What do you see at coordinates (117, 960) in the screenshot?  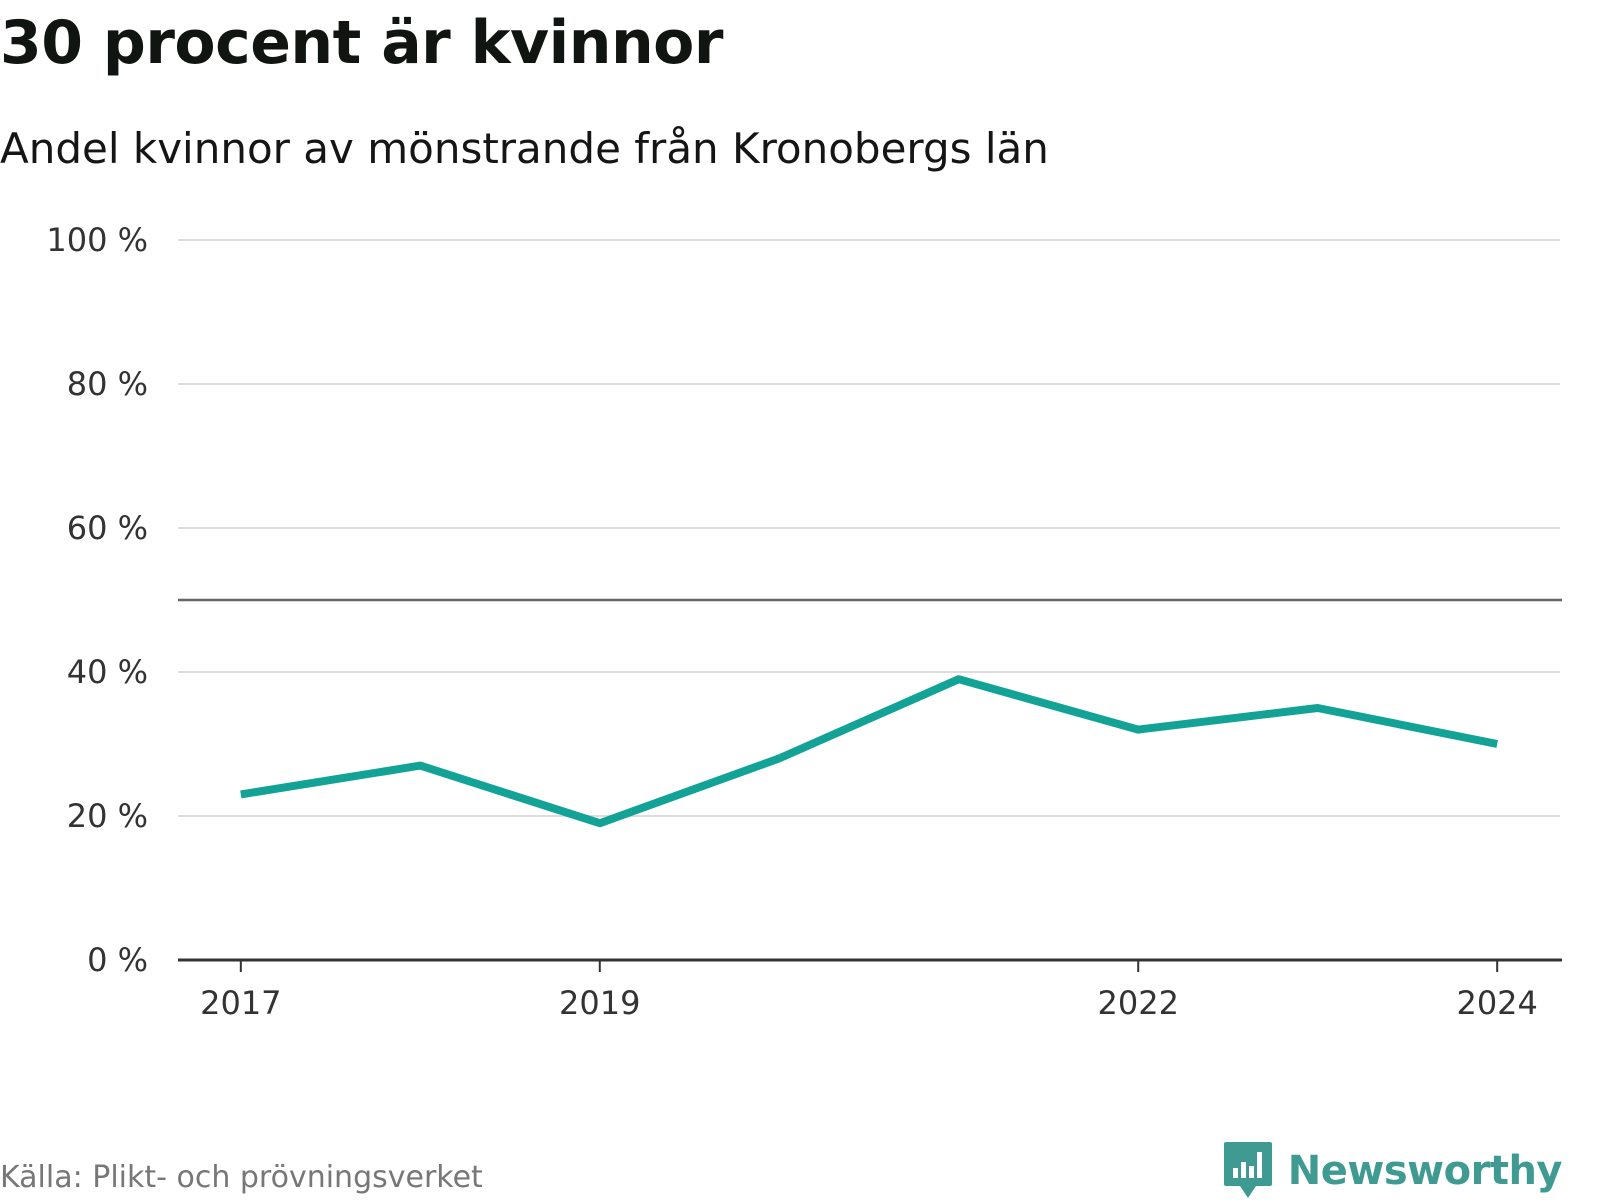 I see `y-tick-label-0: 0 %` at bounding box center [117, 960].